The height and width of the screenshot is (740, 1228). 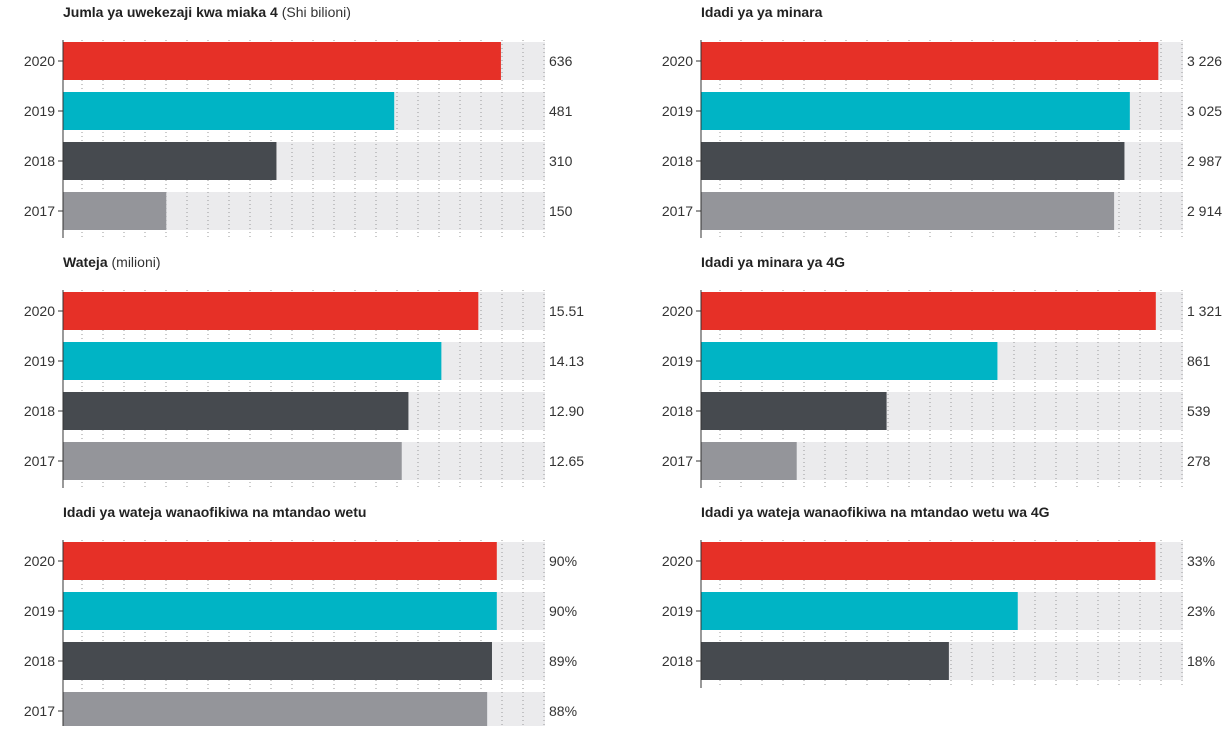 What do you see at coordinates (316, 12) in the screenshot?
I see `chart-title-subtitle: (Shi bilioni)` at bounding box center [316, 12].